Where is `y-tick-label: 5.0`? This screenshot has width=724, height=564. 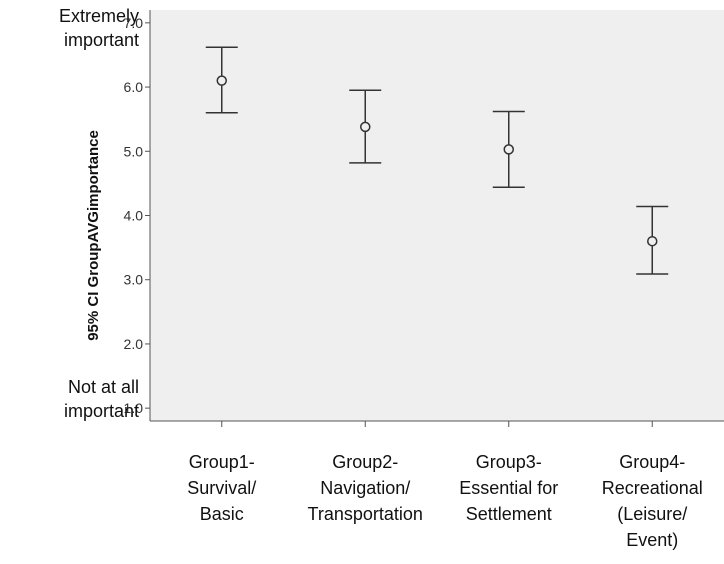
y-tick-label: 5.0 is located at coordinates (134, 151).